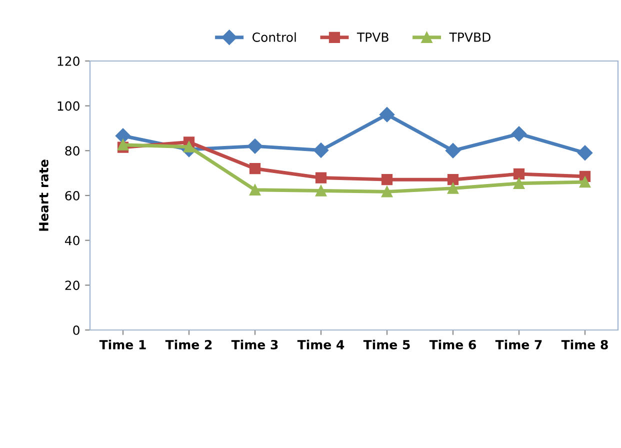 The image size is (621, 448). What do you see at coordinates (122, 345) in the screenshot?
I see `x-tick-label: Time 1` at bounding box center [122, 345].